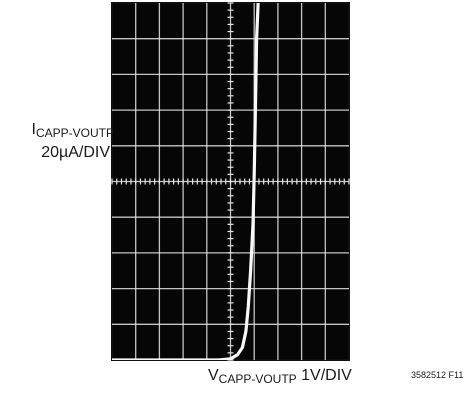 The width and height of the screenshot is (464, 396). Describe the element at coordinates (326, 375) in the screenshot. I see `x-axis-scale: 1V/DIV` at that location.